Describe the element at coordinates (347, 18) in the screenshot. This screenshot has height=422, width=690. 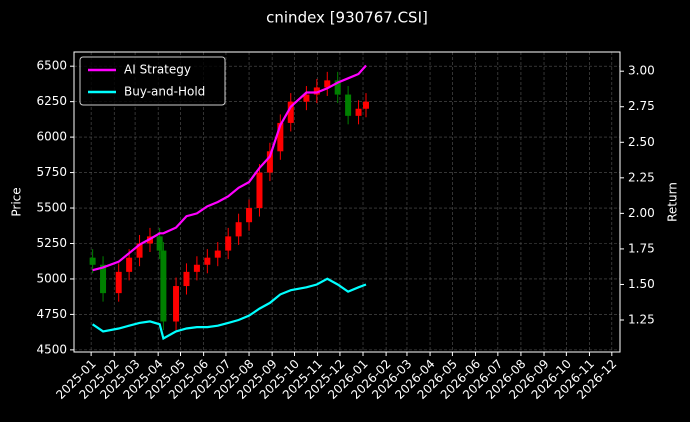
I see `chart-title: cnindex [930767.CSI]` at that location.